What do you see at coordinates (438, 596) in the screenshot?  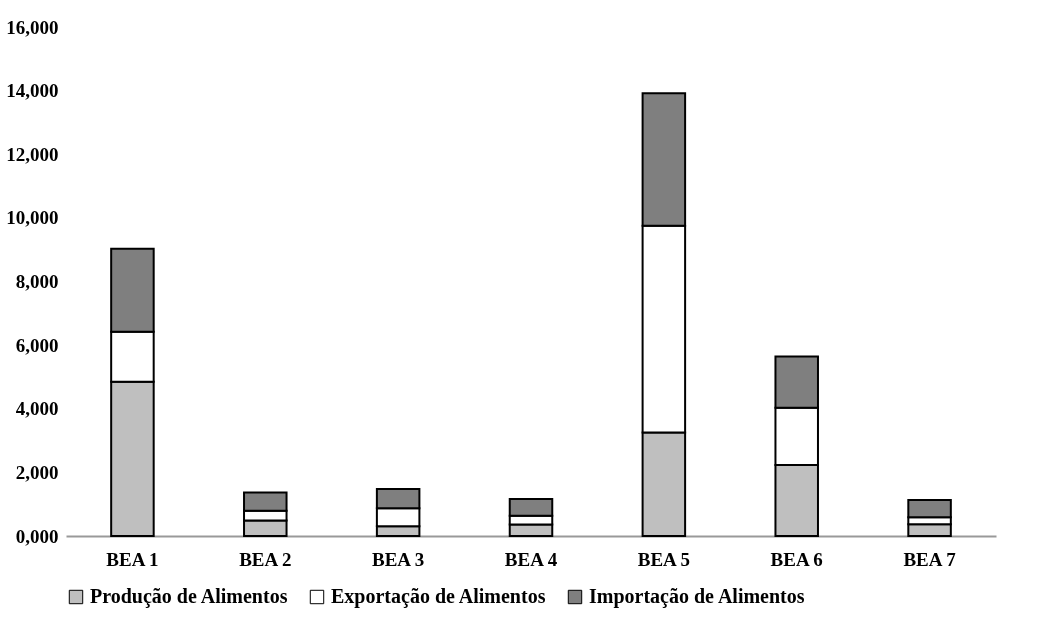 I see `legend-label: Exportação de Alimentos` at bounding box center [438, 596].